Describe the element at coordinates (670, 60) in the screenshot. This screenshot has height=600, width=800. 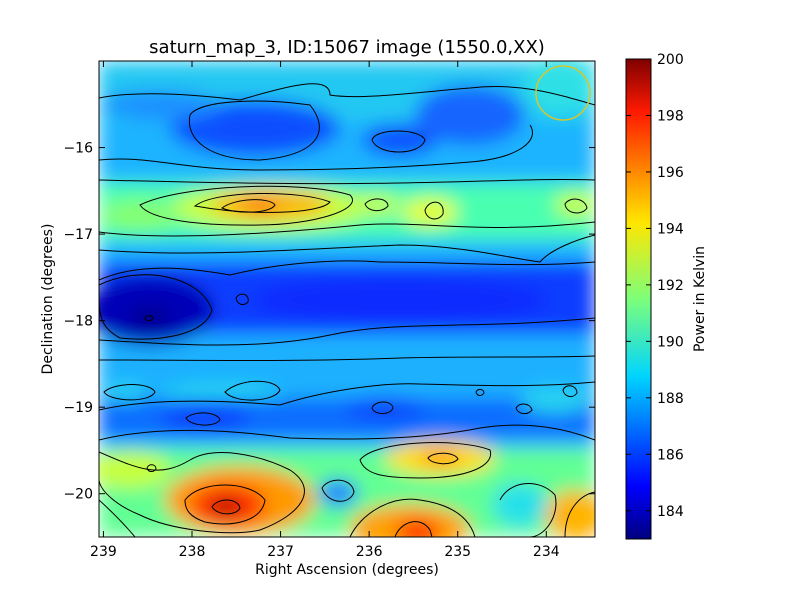
I see `colorbar-tick-label: 200` at that location.